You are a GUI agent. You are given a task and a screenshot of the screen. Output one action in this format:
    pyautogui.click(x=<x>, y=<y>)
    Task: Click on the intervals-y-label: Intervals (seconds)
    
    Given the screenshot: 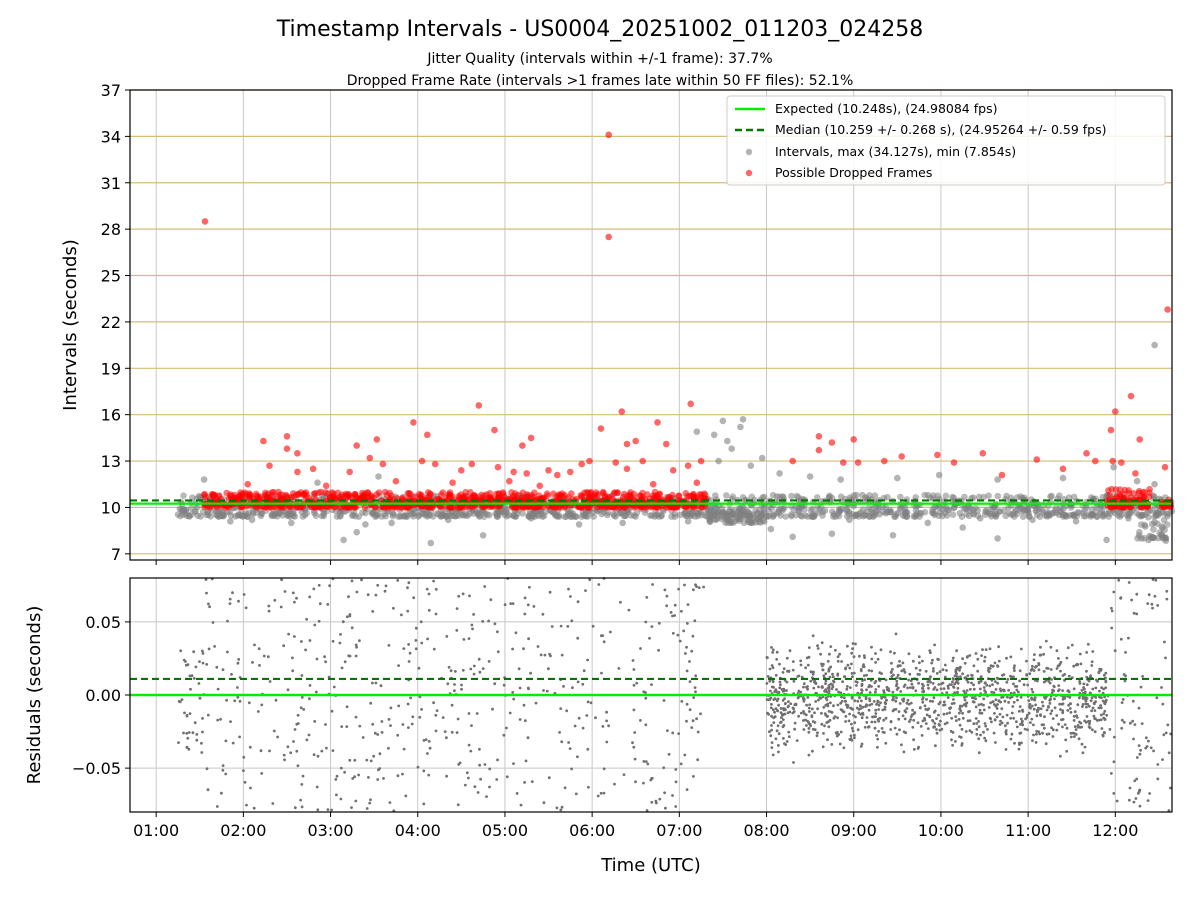 What is the action you would take?
    pyautogui.click(x=70, y=325)
    